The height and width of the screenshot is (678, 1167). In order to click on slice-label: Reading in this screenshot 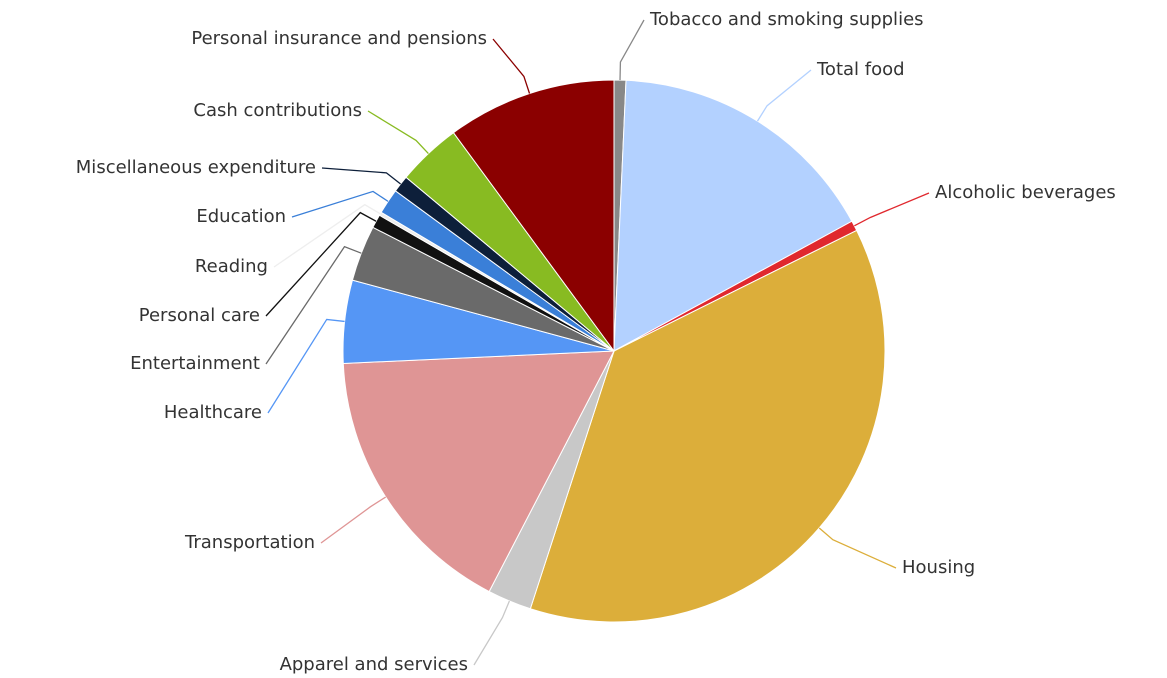, I will do `click(231, 266)`.